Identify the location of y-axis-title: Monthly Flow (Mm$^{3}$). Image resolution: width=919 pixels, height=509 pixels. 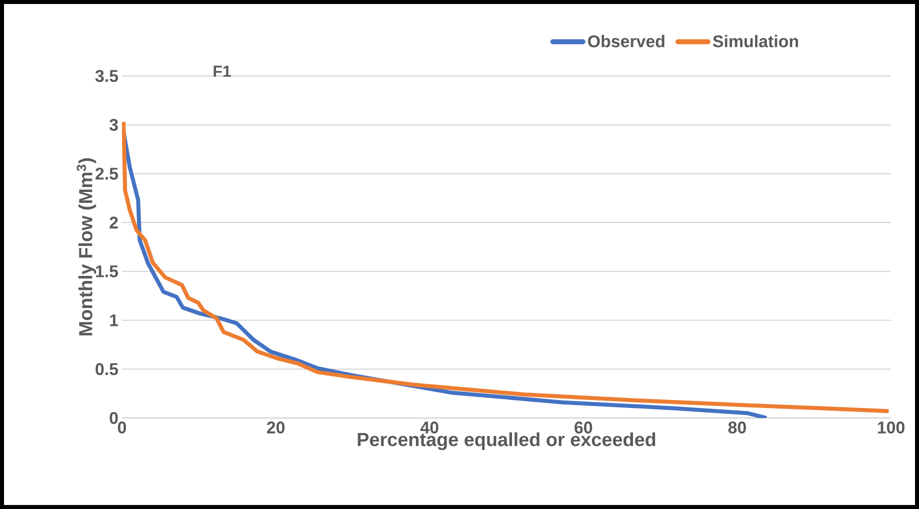
(86, 247).